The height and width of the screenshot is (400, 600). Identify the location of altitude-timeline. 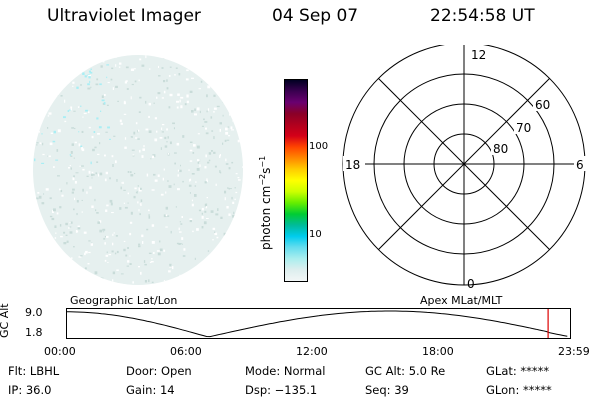
(318, 323).